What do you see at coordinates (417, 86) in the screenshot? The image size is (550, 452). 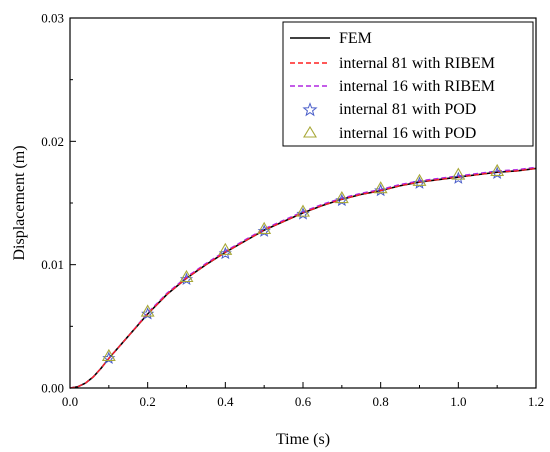 I see `legend-label-internal16-ribem: internal 16 with RIBEM` at bounding box center [417, 86].